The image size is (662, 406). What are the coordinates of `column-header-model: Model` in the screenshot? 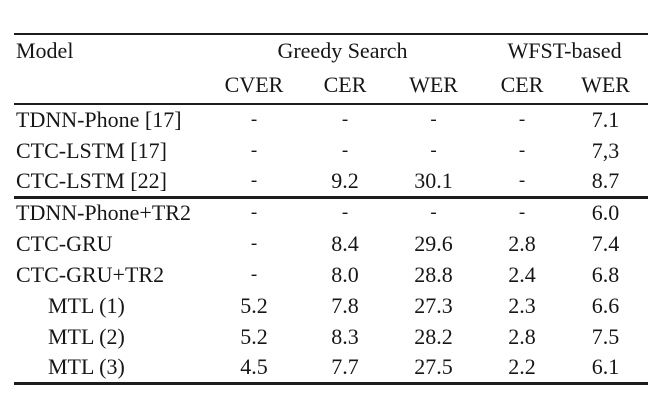 It's located at (45, 50).